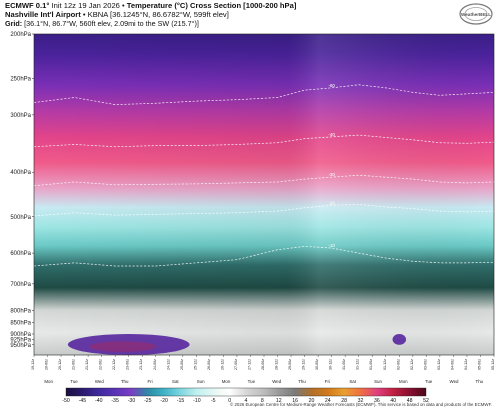 This screenshot has width=500, height=411. Describe the element at coordinates (290, 364) in the screenshot. I see `time-tick-label: 29-00z` at that location.